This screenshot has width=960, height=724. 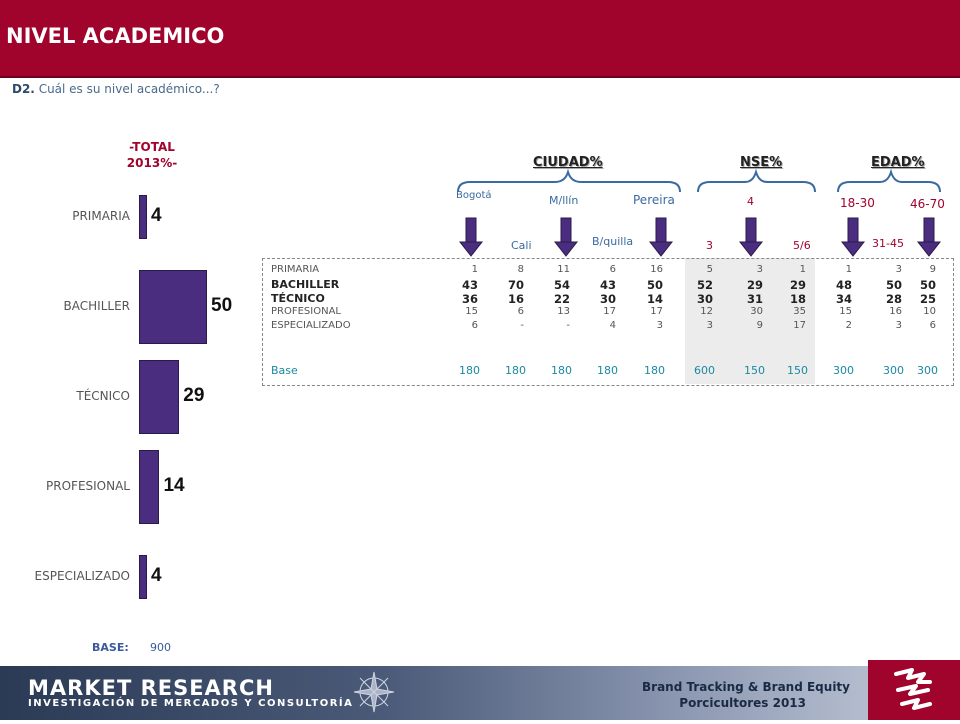 What do you see at coordinates (661, 237) in the screenshot?
I see `arrow-pereira-icon` at bounding box center [661, 237].